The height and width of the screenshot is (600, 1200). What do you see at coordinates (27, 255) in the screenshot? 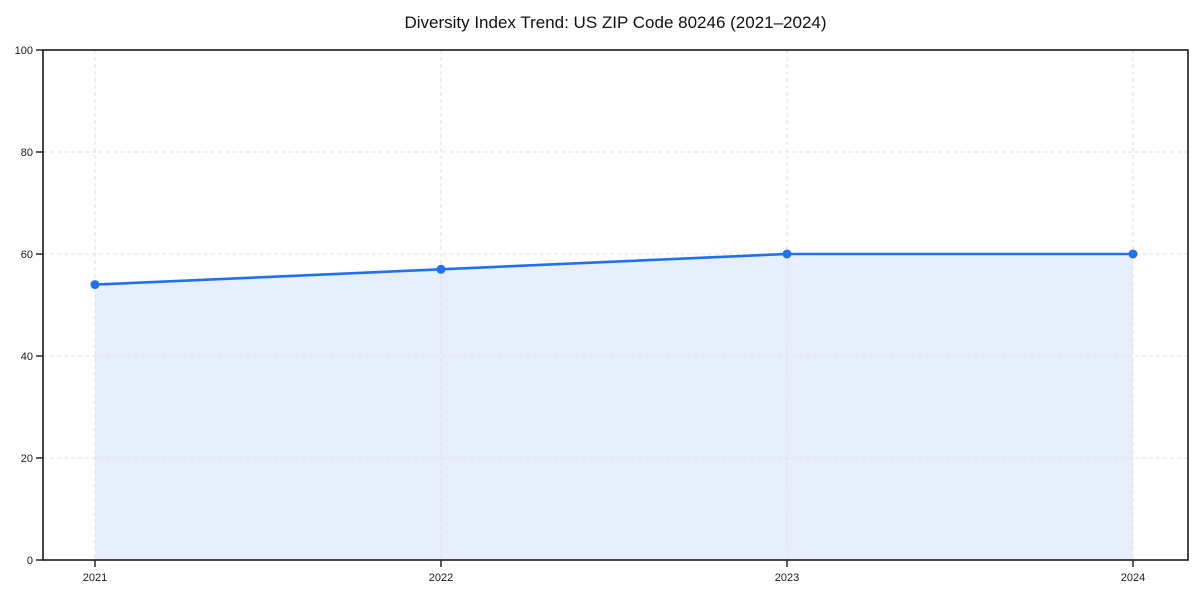
I see `y-tick-label: 60` at bounding box center [27, 255].